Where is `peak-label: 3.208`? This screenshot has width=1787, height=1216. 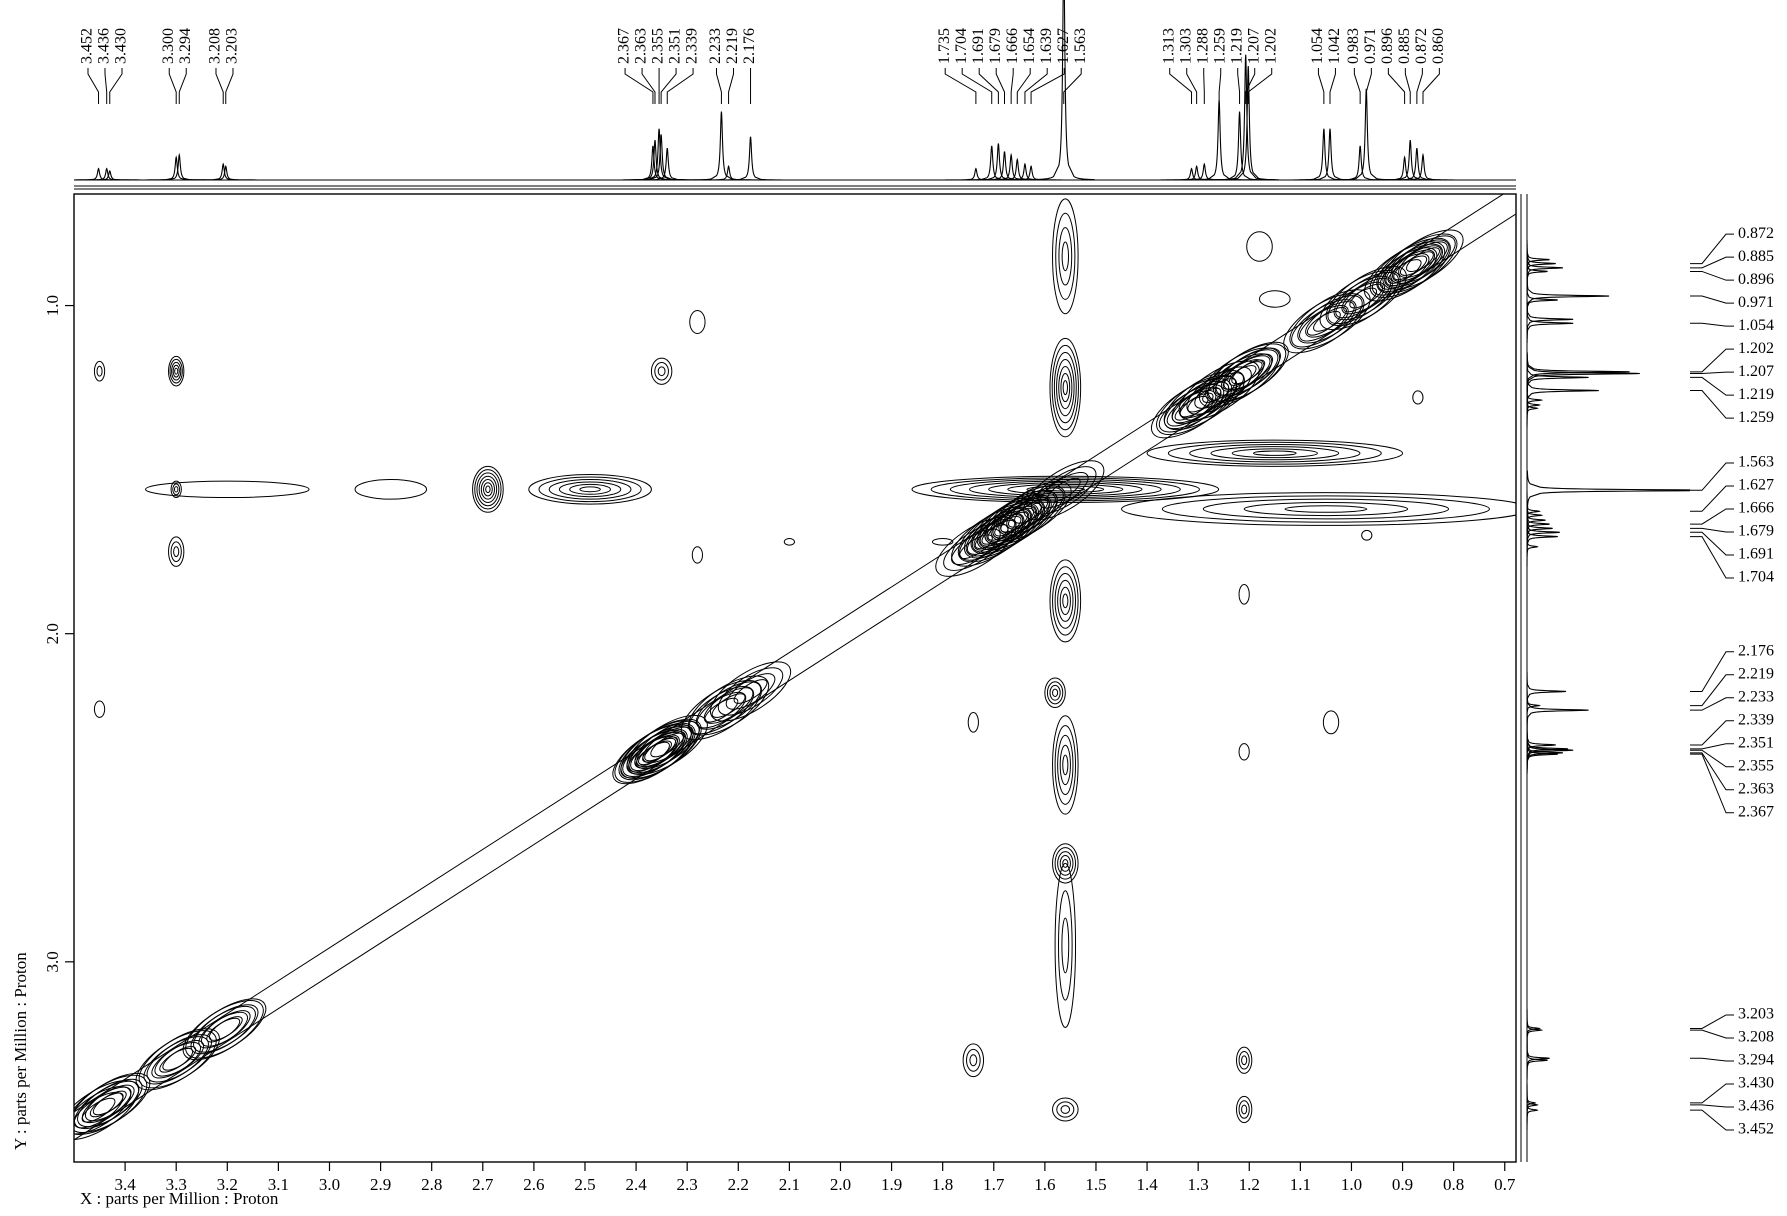
peak-label: 3.208 is located at coordinates (1756, 1037).